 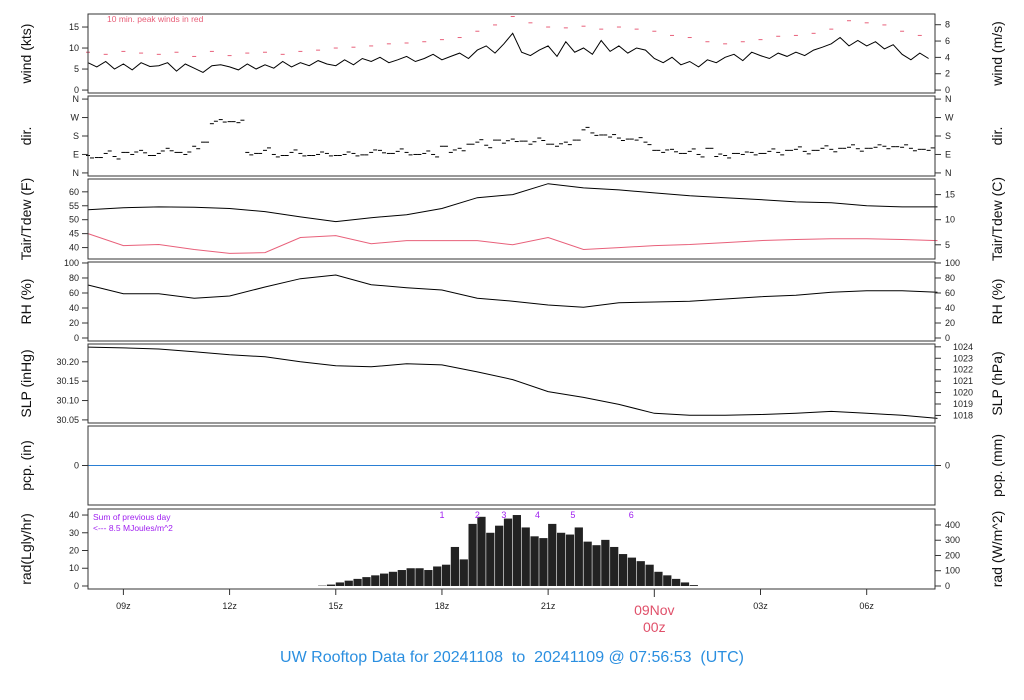 What do you see at coordinates (950, 278) in the screenshot?
I see `right-tick-label: 80` at bounding box center [950, 278].